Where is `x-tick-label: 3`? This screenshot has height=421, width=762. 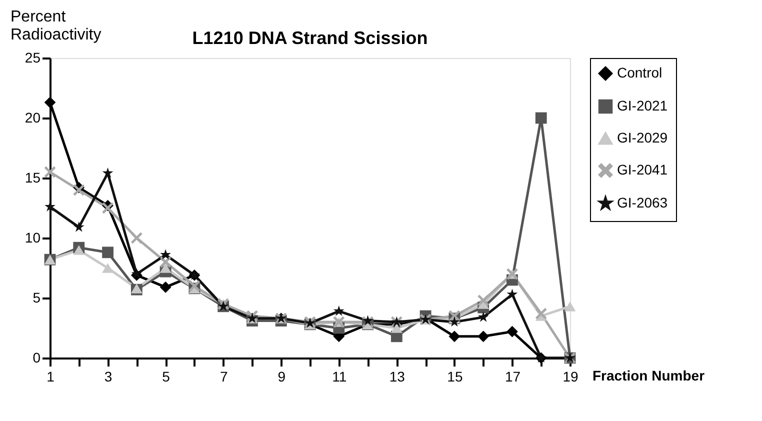 x-tick-label: 3 is located at coordinates (108, 376).